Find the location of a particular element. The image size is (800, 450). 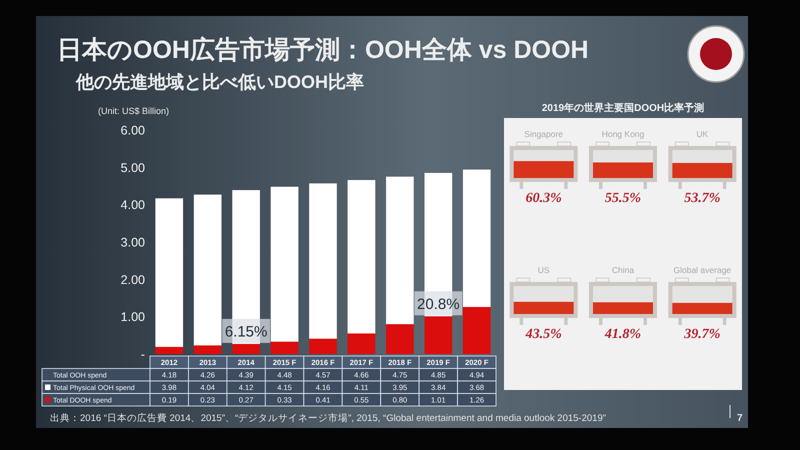

category-label: China is located at coordinates (623, 270).